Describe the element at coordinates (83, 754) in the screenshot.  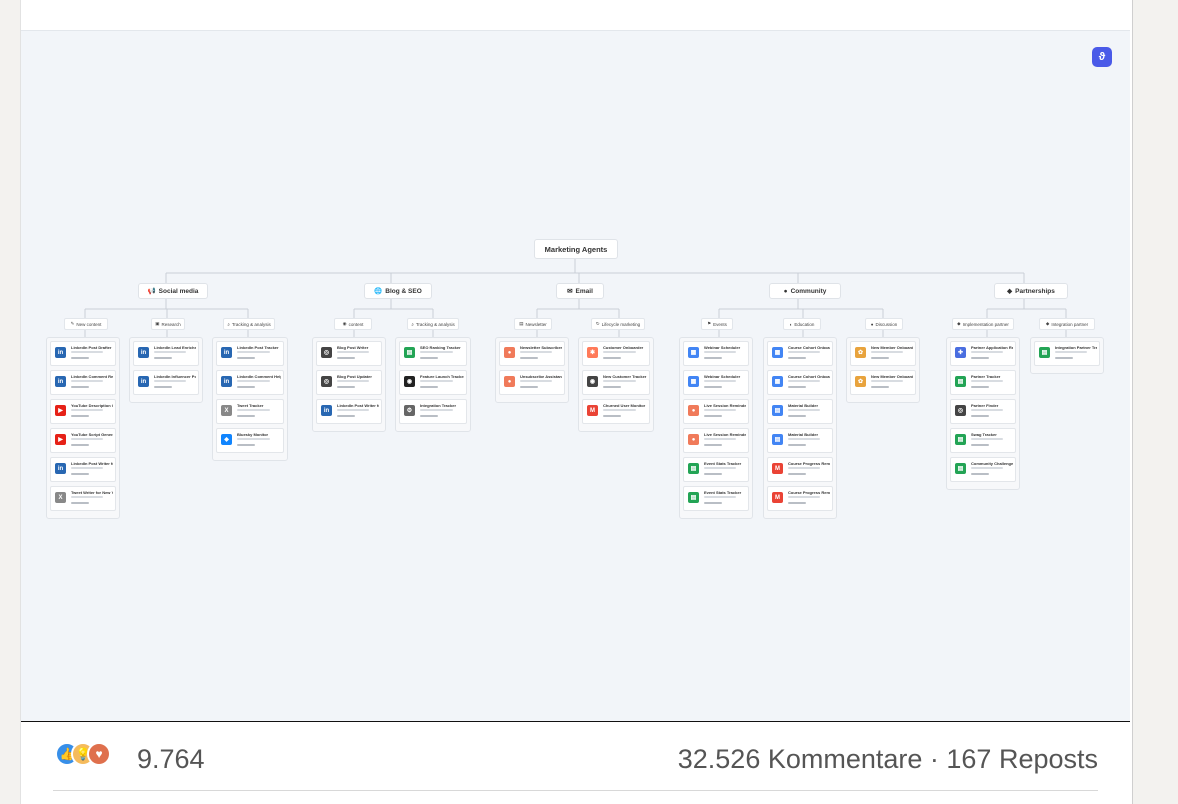
I see `reaction-icons: 👍 💡 ♥` at that location.